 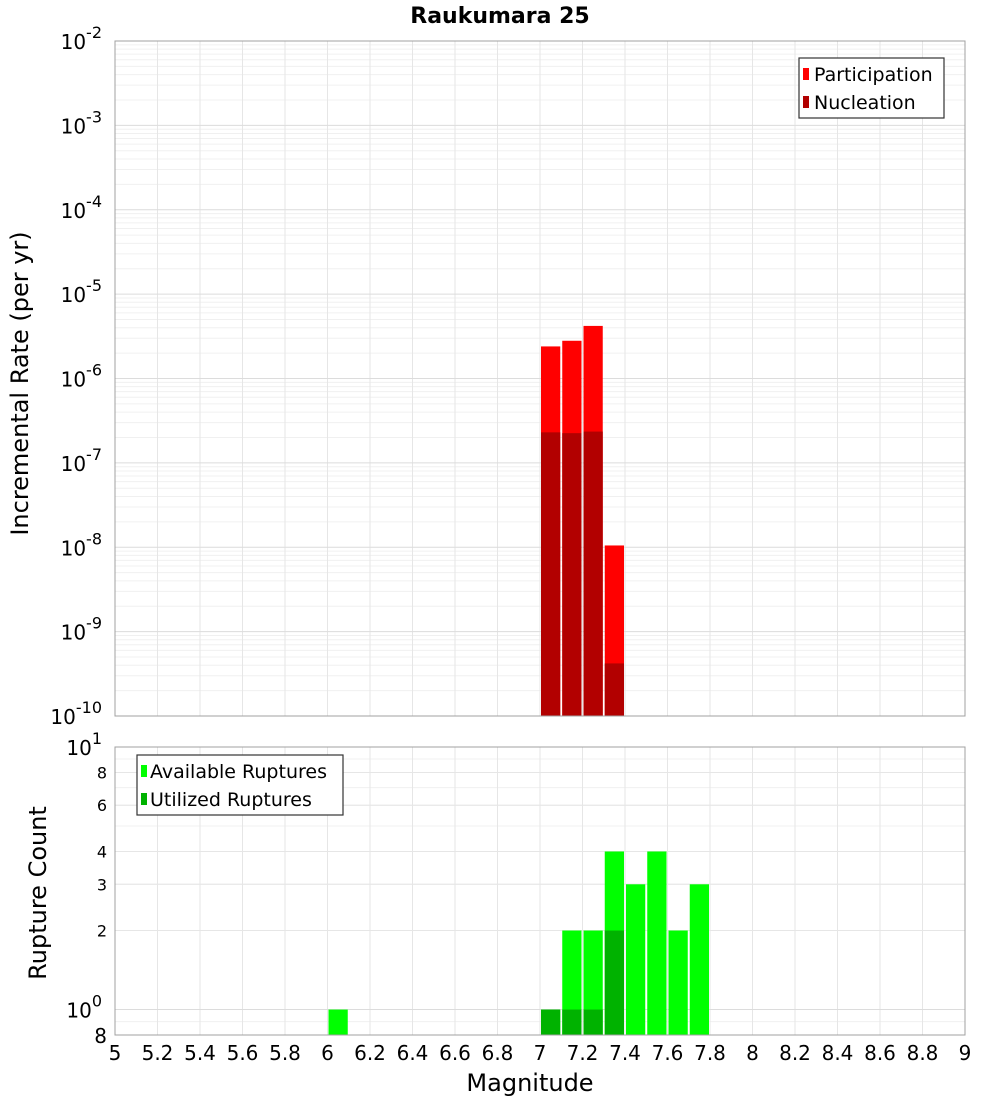 What do you see at coordinates (81, 291) in the screenshot?
I see `y-tick-label: 10⁻⁵` at bounding box center [81, 291].